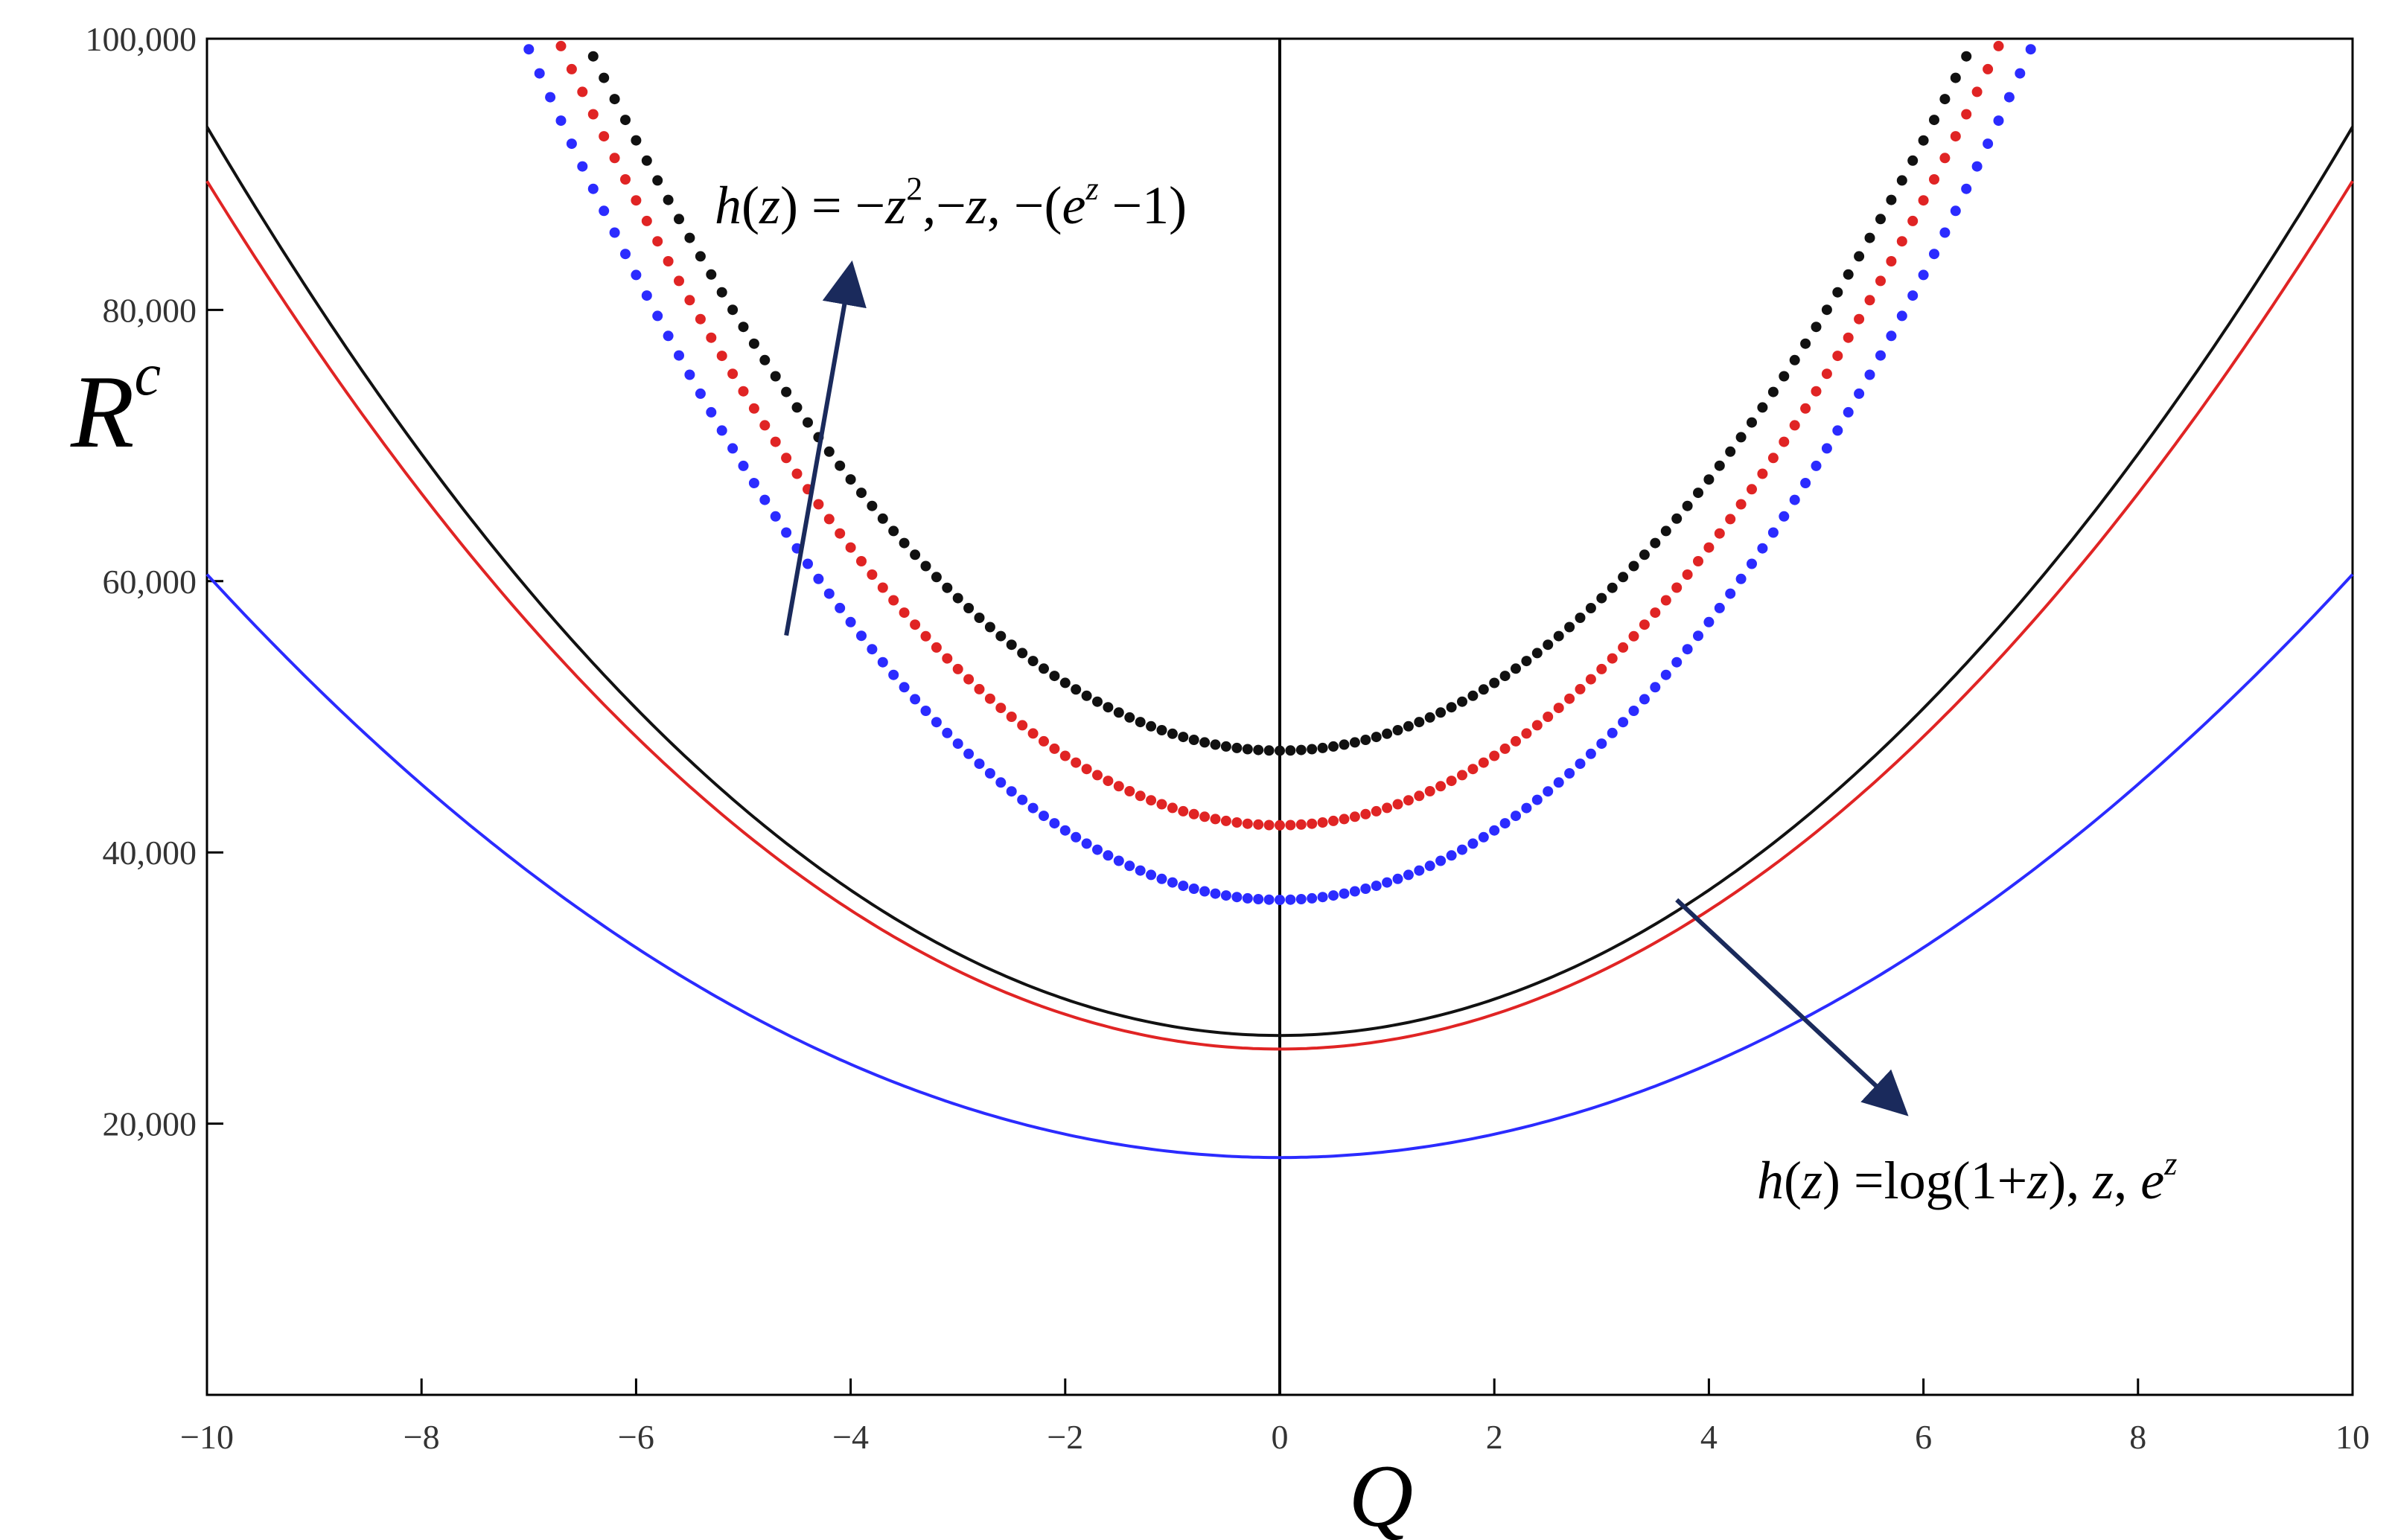 The width and height of the screenshot is (2395, 1540). What do you see at coordinates (636, 1437) in the screenshot?
I see `x-tick-label: −6` at bounding box center [636, 1437].